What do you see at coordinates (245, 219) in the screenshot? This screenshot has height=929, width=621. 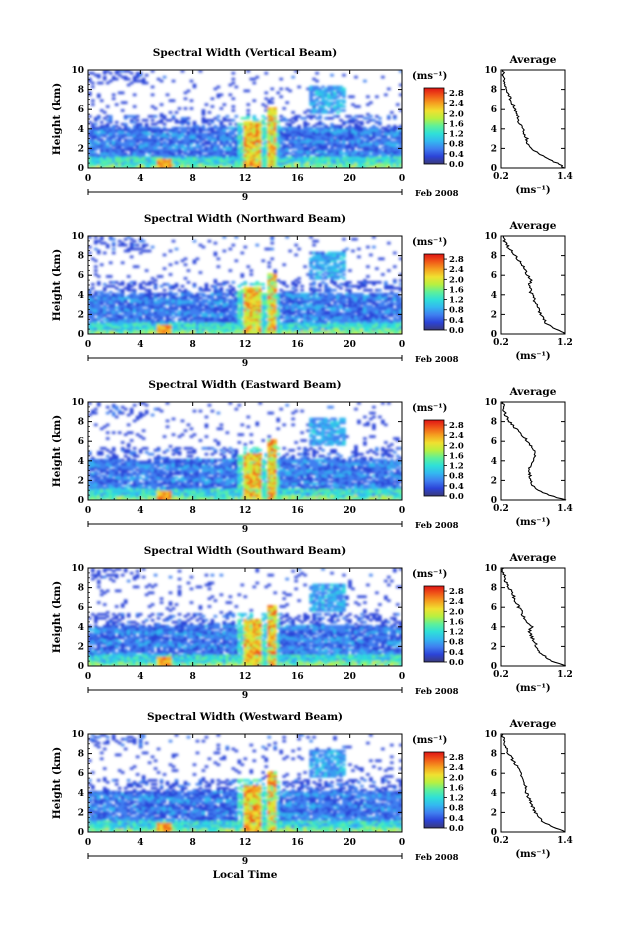 I see `panel-title: Spectral Width (Northward Beam)` at bounding box center [245, 219].